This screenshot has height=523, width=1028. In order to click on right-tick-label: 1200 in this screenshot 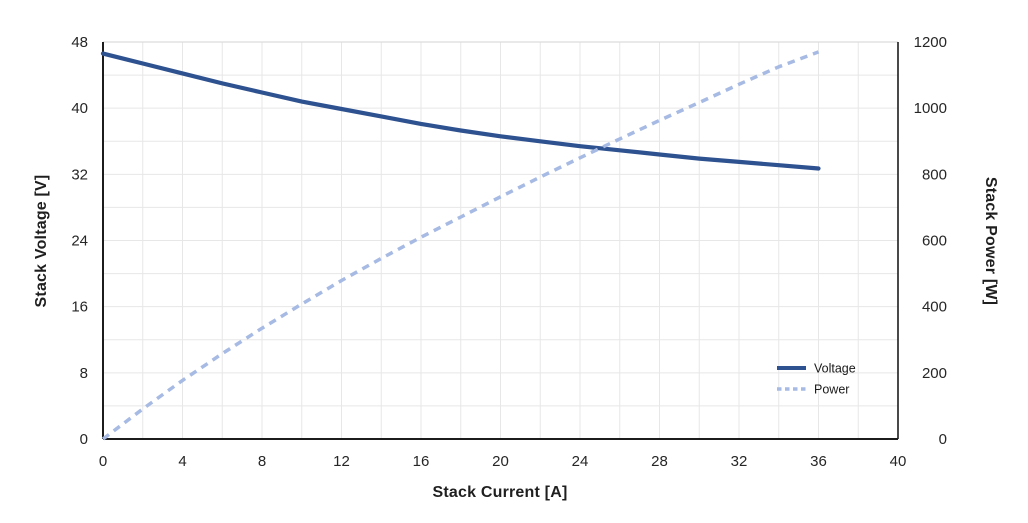, I will do `click(930, 42)`.